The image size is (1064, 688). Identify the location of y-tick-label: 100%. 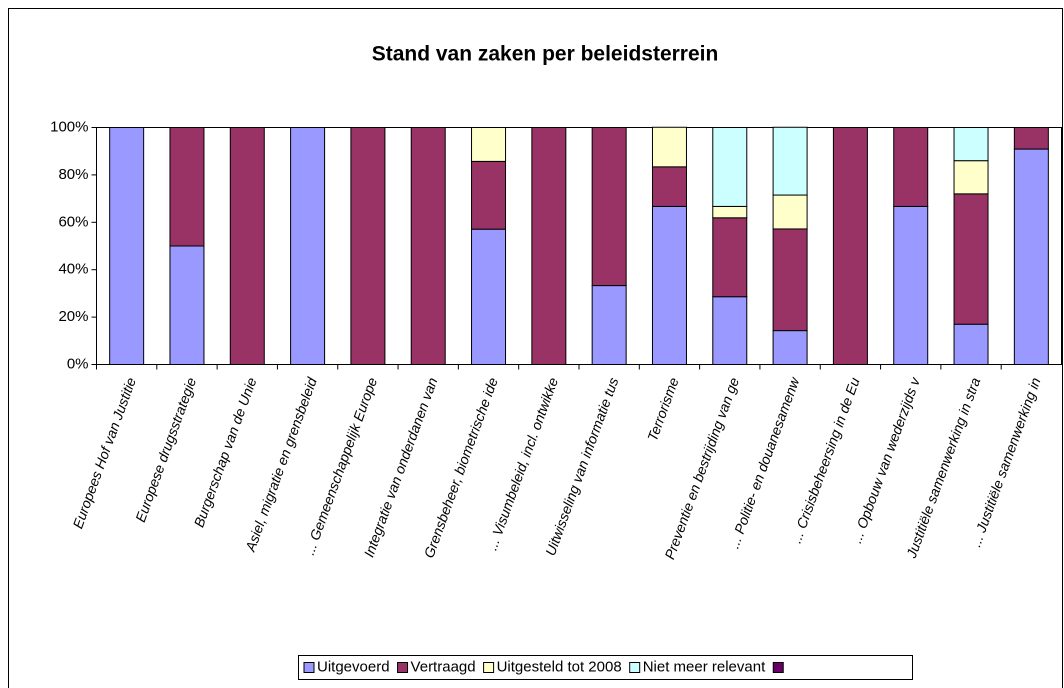
(69, 126).